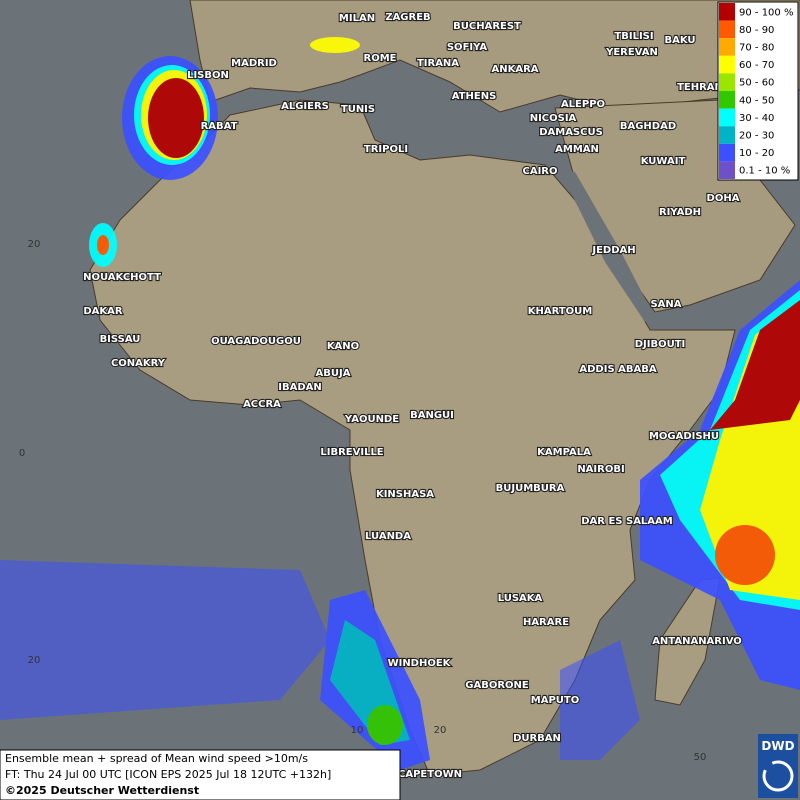 This screenshot has height=800, width=800. Describe the element at coordinates (219, 126) in the screenshot. I see `city-label: RABAT` at that location.